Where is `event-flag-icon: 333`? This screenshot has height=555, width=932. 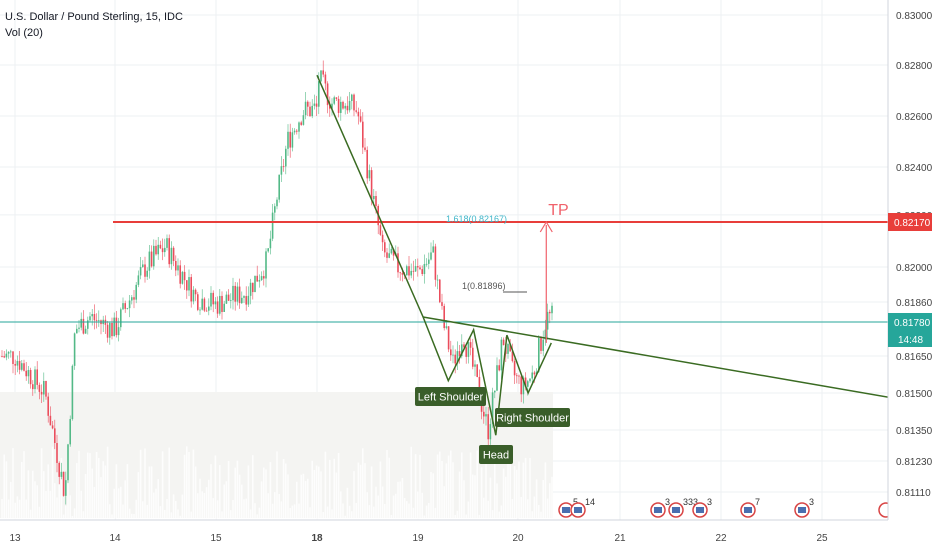
event-flag-icon: 333 is located at coordinates (683, 507).